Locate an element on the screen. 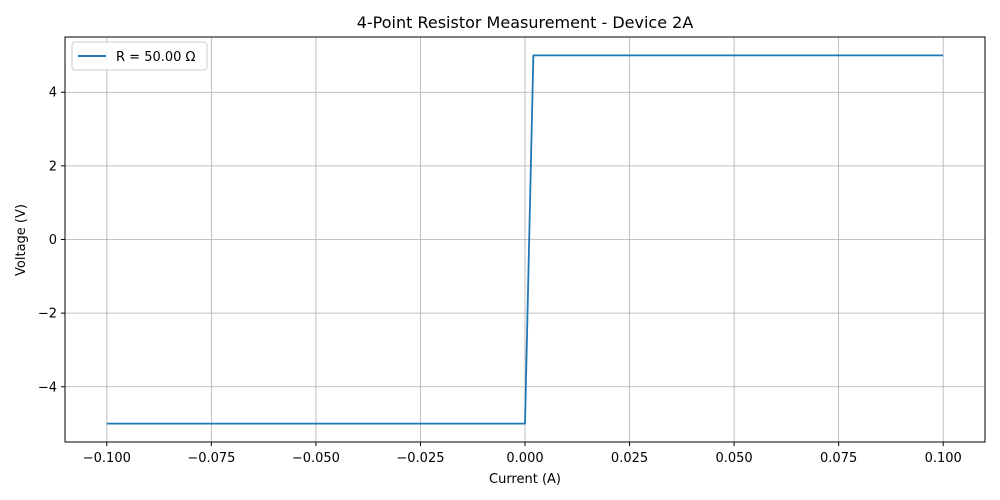 Image resolution: width=1000 pixels, height=500 pixels. y-tick-label: 4 is located at coordinates (53, 93).